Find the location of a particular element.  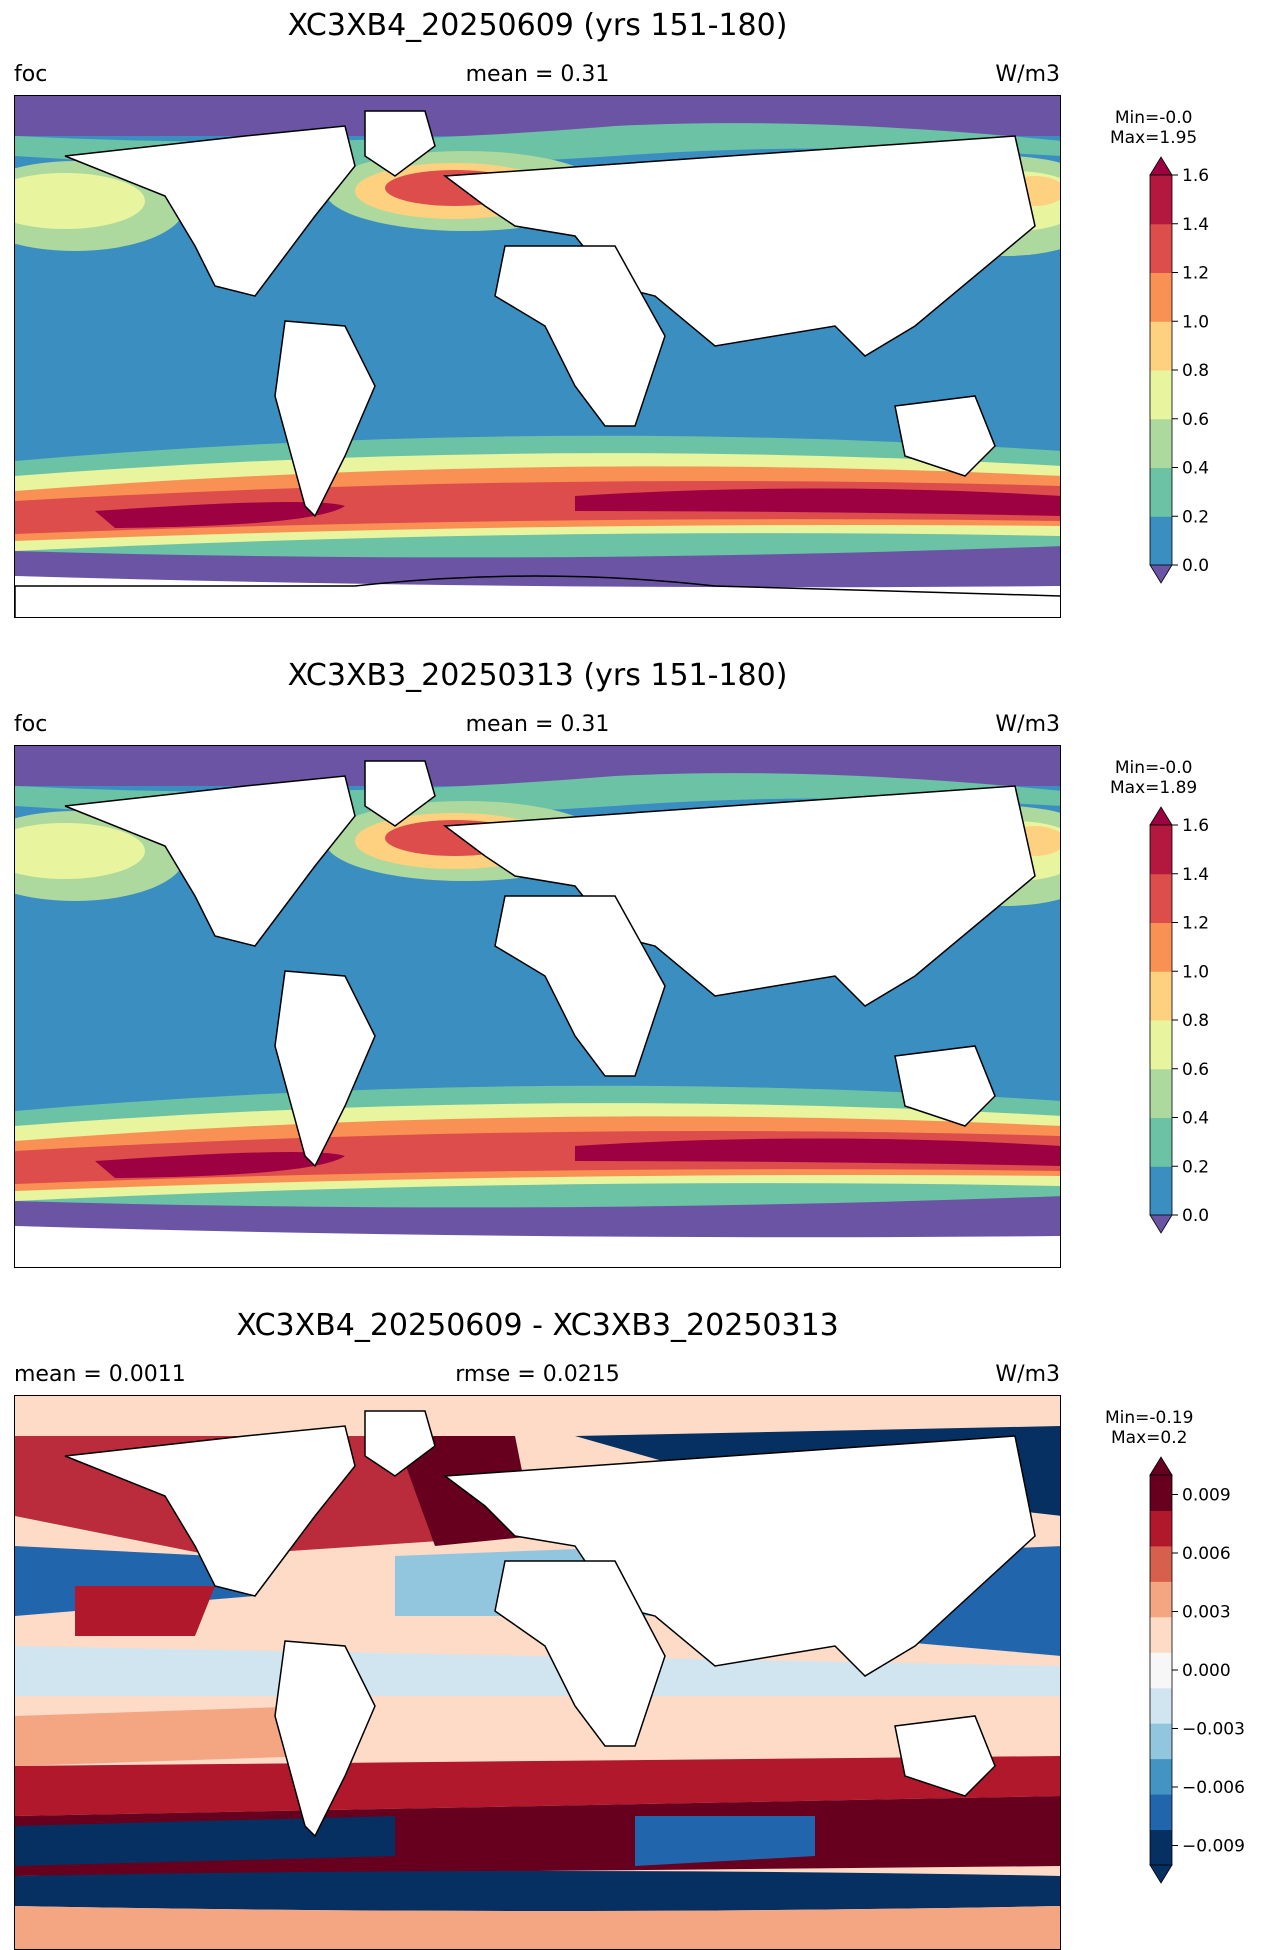

panel-1-title: XC3XB4_20250609 (yrs 151-180) is located at coordinates (537, 25).